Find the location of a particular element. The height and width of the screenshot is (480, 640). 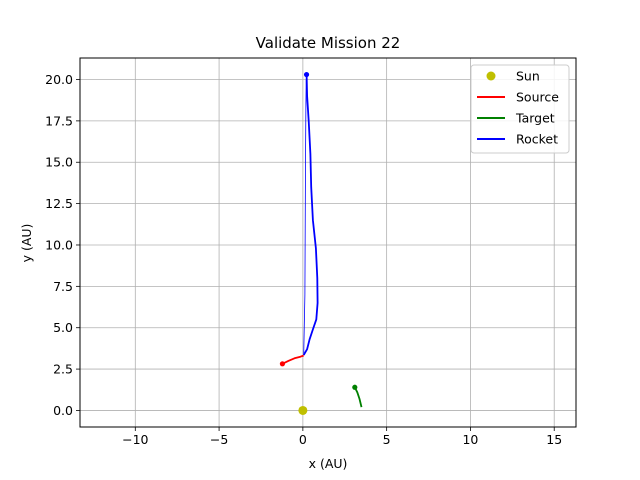

y-axis-label: y (AU) is located at coordinates (26, 243).